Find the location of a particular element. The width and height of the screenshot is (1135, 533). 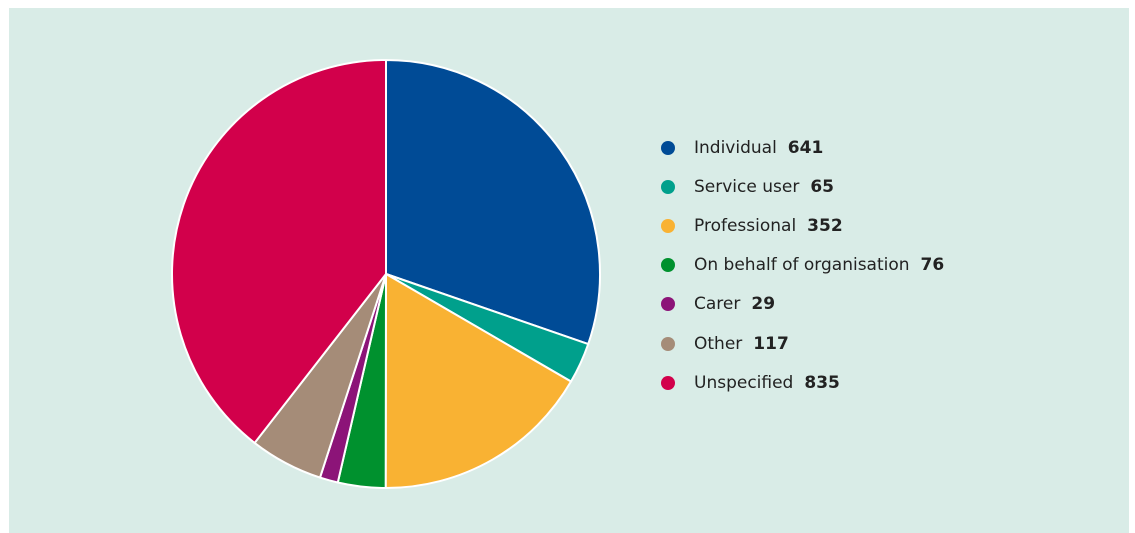

pie-slice-unspecified is located at coordinates (279, 251).